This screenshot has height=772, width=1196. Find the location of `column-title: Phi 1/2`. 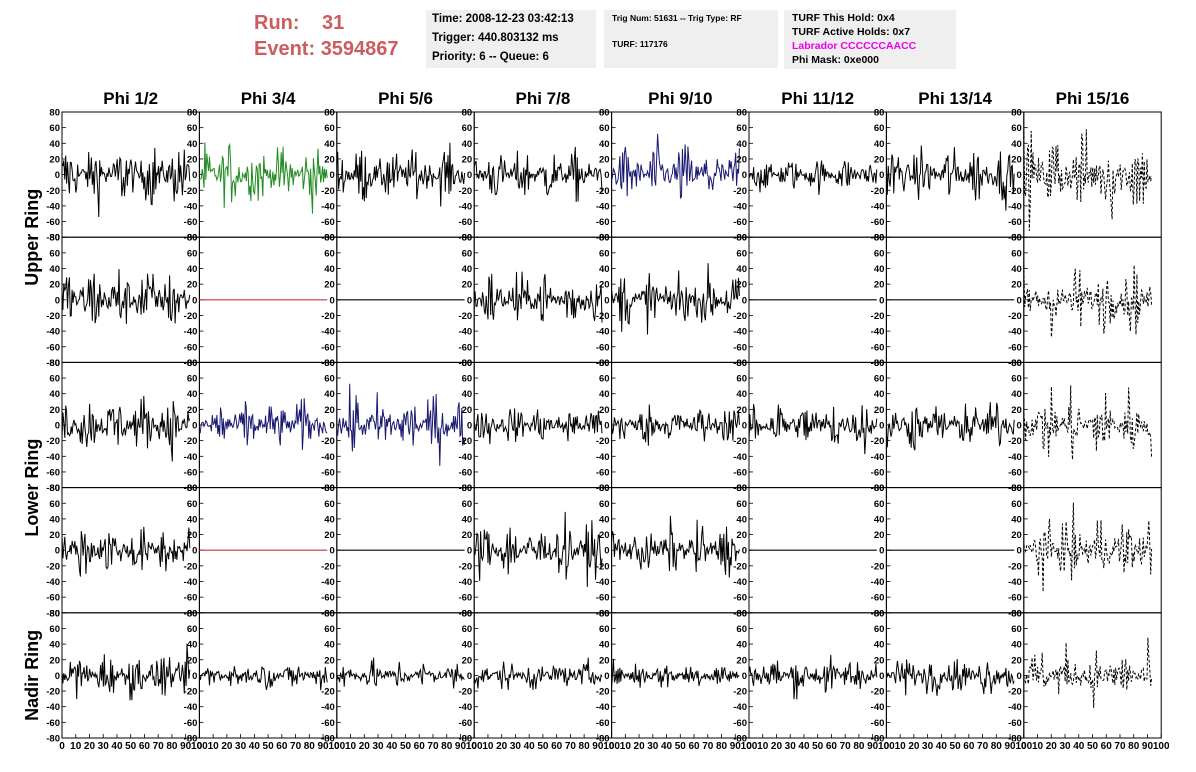

column-title: Phi 1/2 is located at coordinates (130, 98).